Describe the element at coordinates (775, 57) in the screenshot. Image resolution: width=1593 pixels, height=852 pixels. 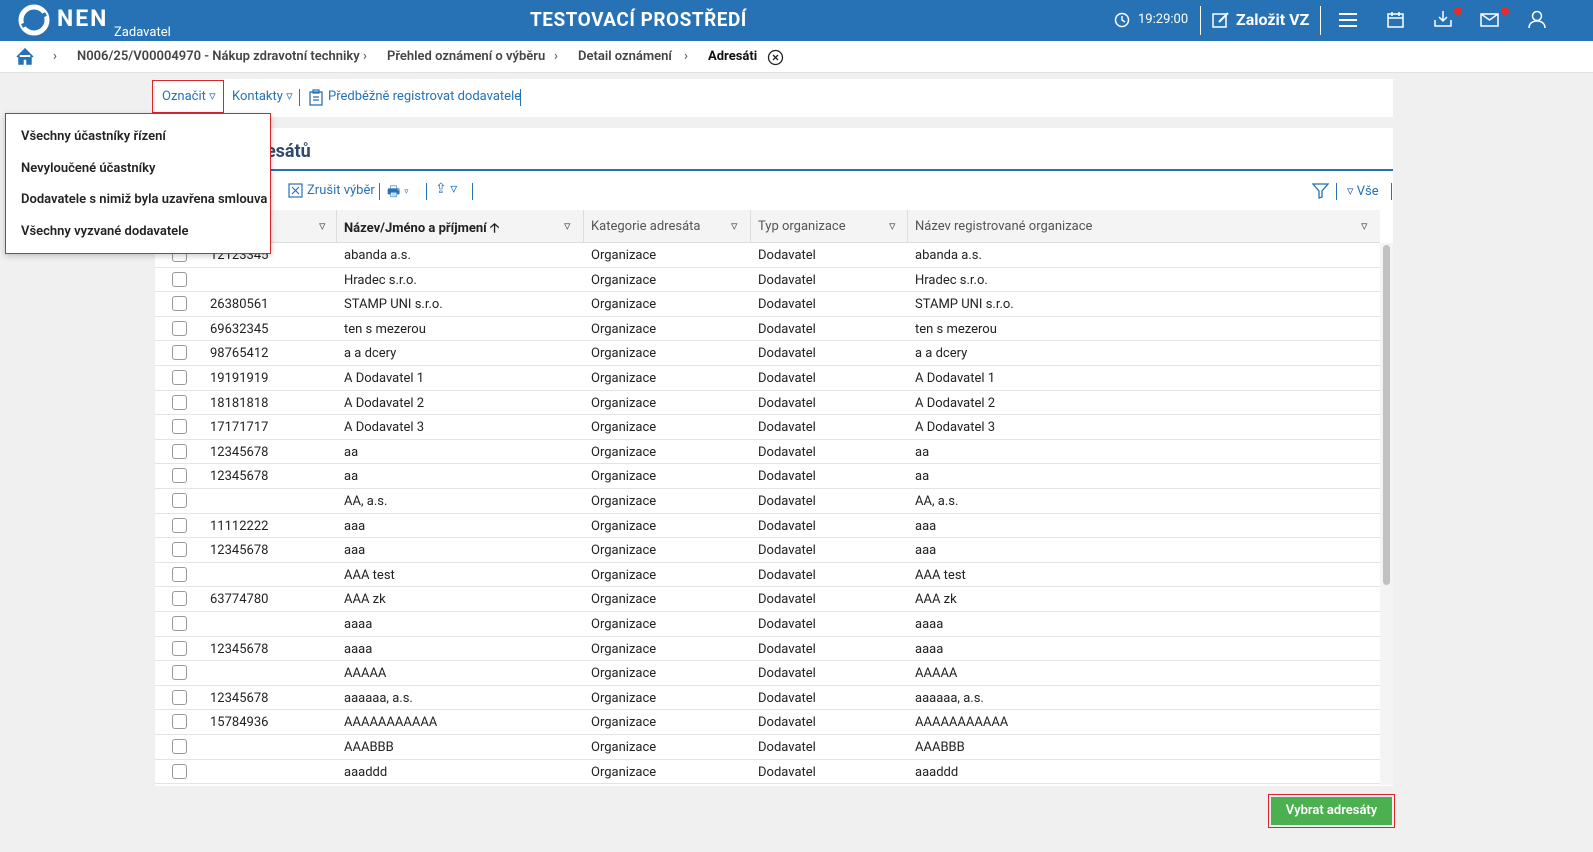
I see `close-icon` at that location.